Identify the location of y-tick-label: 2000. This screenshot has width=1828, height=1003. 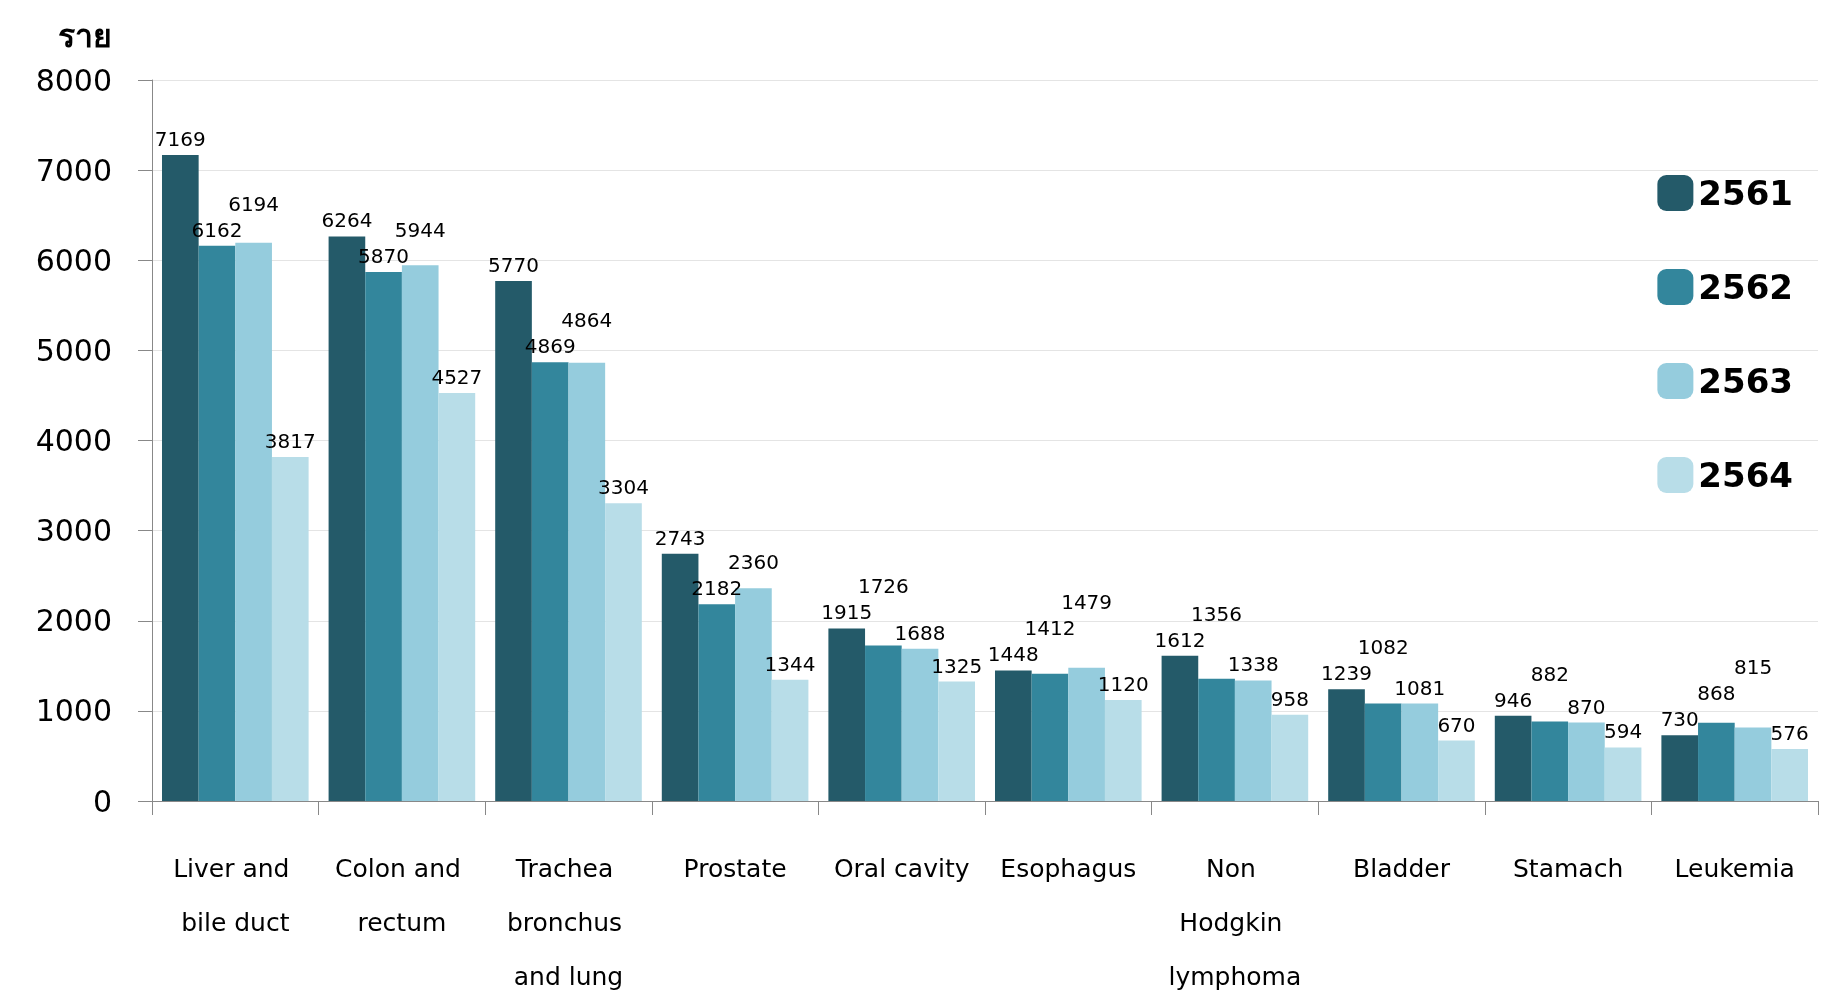
(73, 621).